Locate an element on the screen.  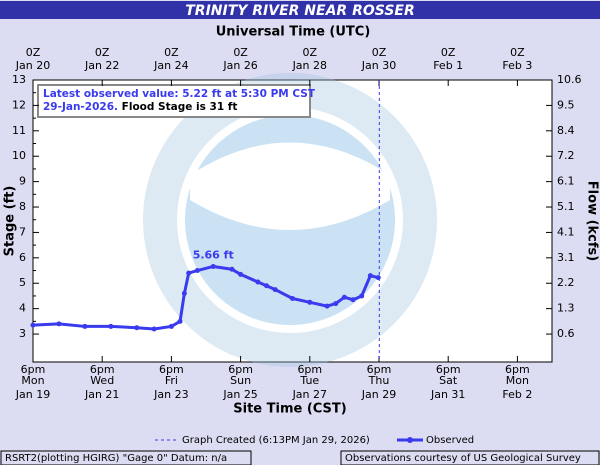
x-tick-day: Wed is located at coordinates (102, 380).